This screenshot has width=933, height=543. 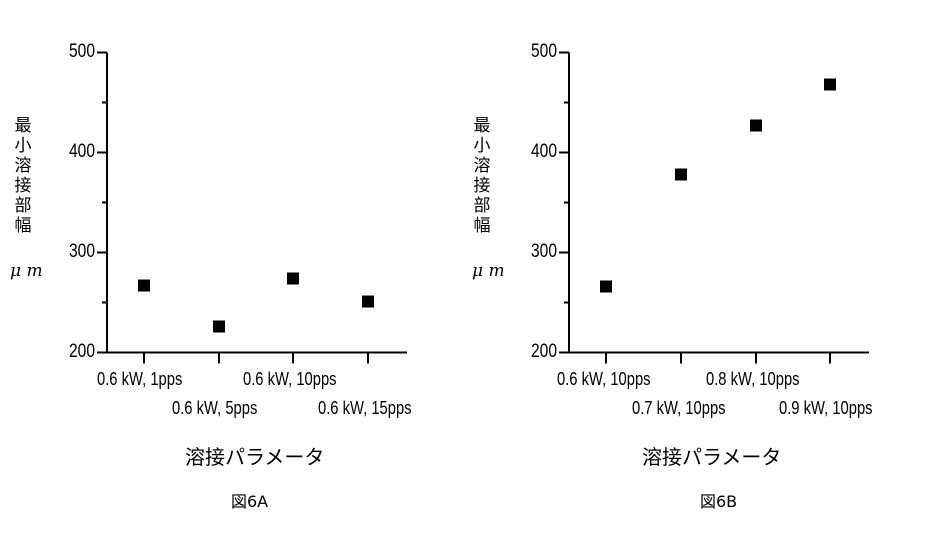 I want to click on y-axis-unit-6a: μ m, so click(x=26, y=271).